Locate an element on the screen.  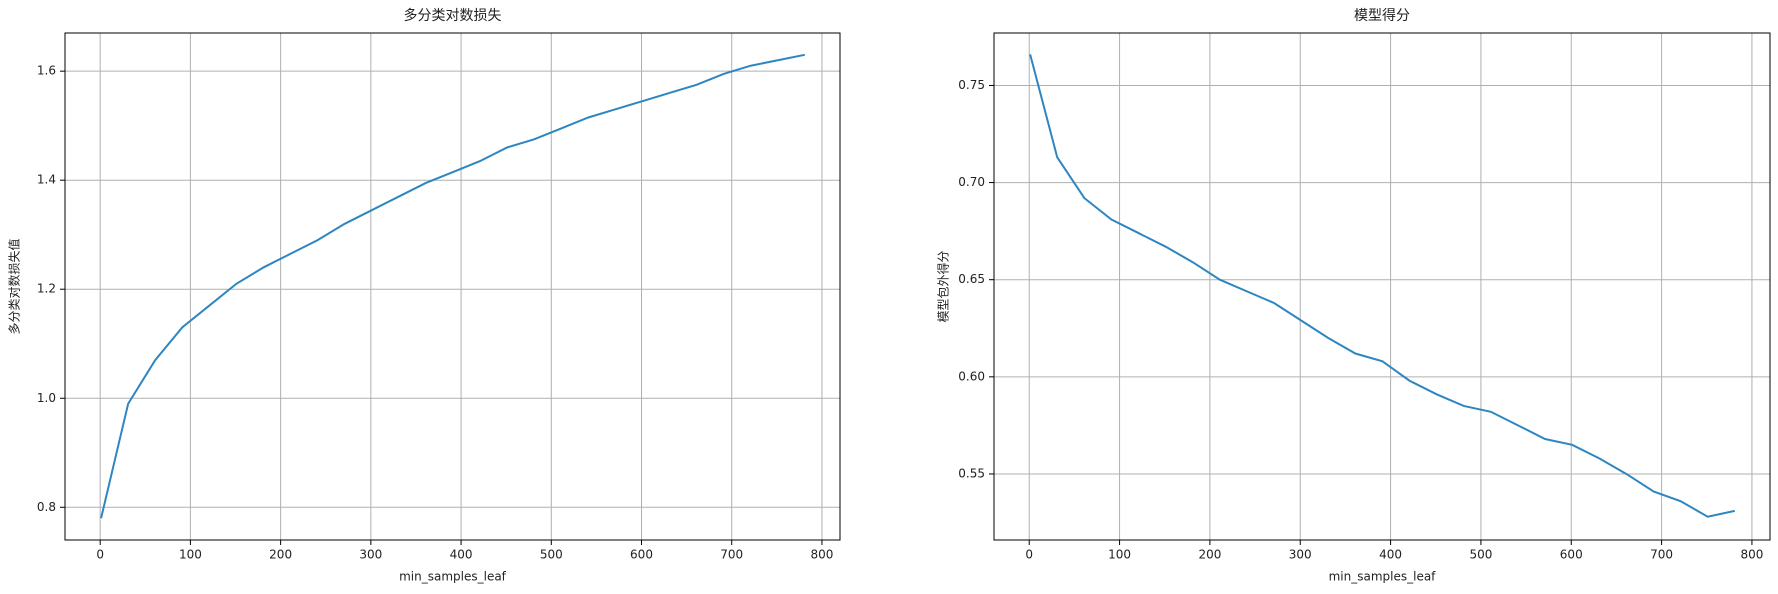
y-tick-label: 0.8 is located at coordinates (46, 507).